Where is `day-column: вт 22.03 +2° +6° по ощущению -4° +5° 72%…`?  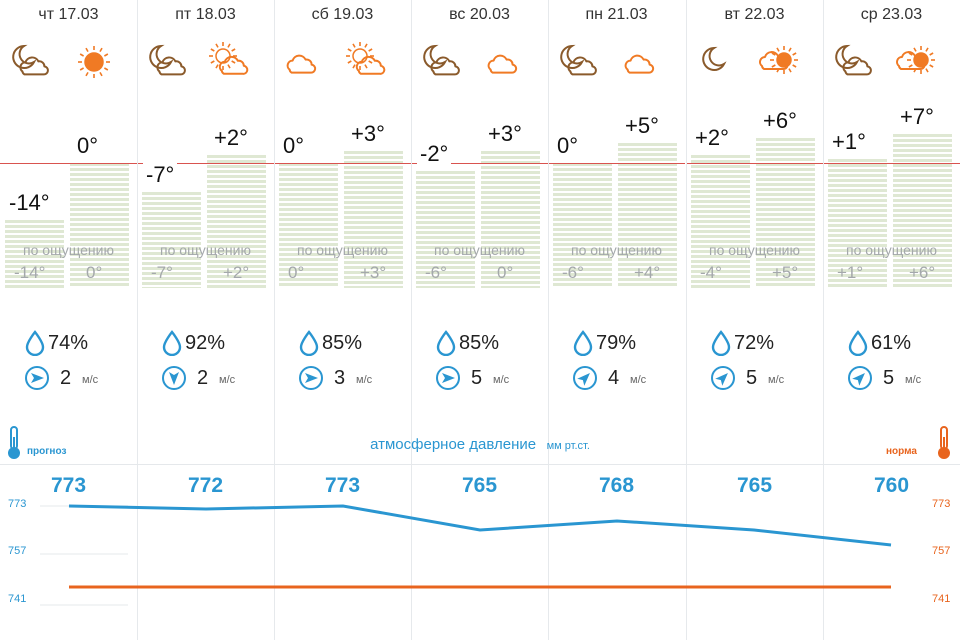
day-column: вт 22.03 +2° +6° по ощущению -4° +5° 72%… is located at coordinates (754, 320).